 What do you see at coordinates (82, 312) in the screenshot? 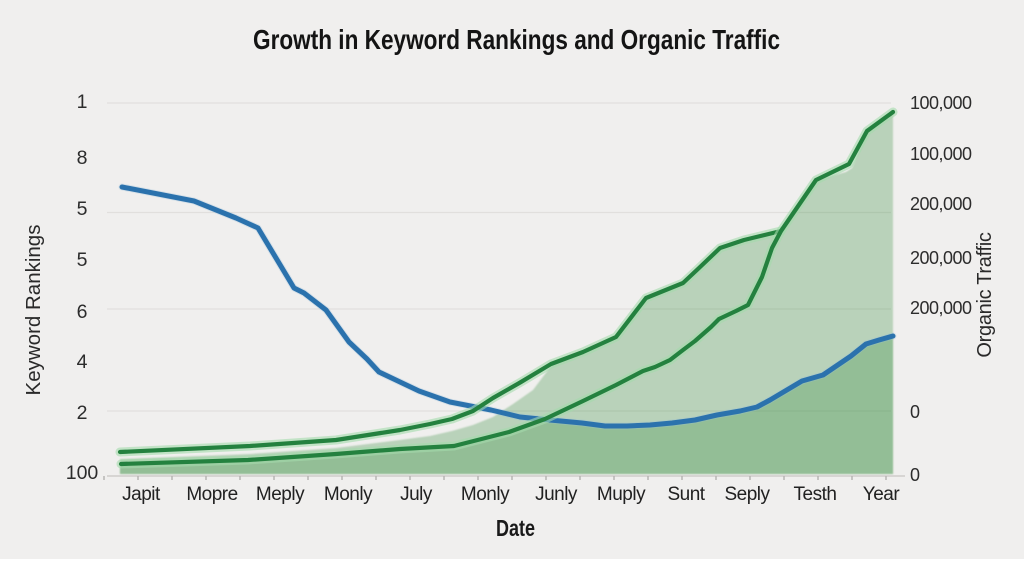
I see `svg-text: 6` at bounding box center [82, 312].